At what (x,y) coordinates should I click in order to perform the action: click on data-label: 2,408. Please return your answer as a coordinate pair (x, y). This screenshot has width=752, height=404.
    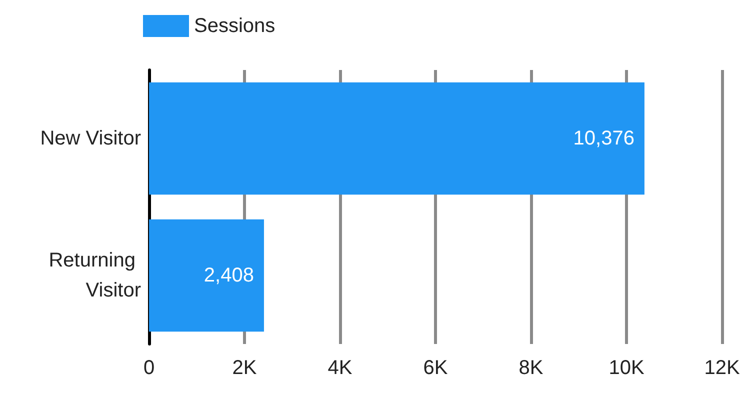
    Looking at the image, I should click on (229, 275).